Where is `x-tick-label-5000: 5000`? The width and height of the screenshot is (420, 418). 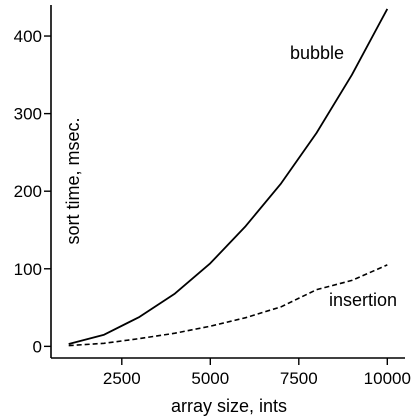
x-tick-label-5000: 5000 is located at coordinates (210, 378).